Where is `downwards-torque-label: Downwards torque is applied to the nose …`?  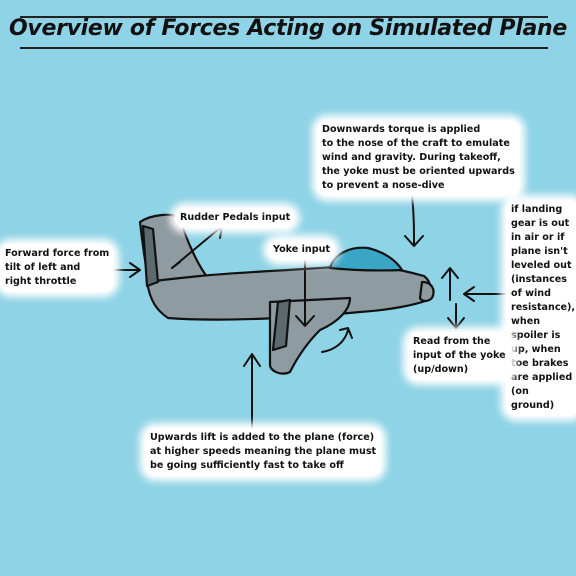
downwards-torque-label: Downwards torque is applied to the nose … is located at coordinates (418, 158).